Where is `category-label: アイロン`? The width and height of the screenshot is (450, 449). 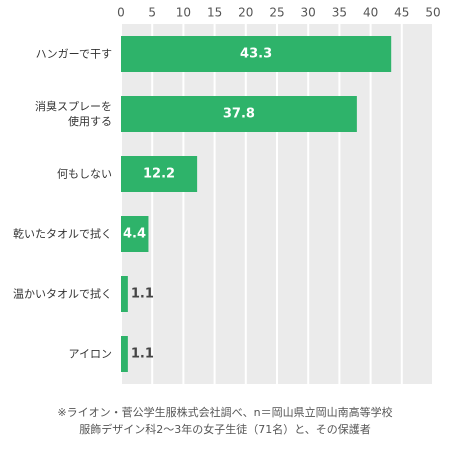
category-label: アイロン is located at coordinates (90, 354).